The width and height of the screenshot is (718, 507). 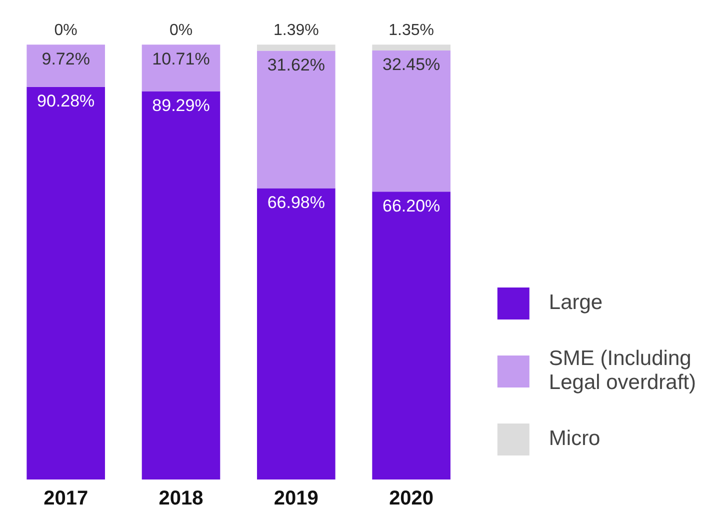 I want to click on x-tick-label: 2018, so click(x=181, y=497).